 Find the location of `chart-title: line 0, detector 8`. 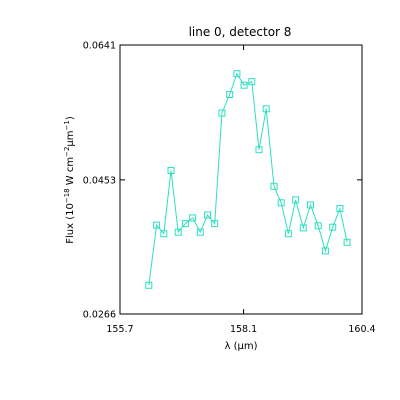

chart-title: line 0, detector 8 is located at coordinates (240, 32).